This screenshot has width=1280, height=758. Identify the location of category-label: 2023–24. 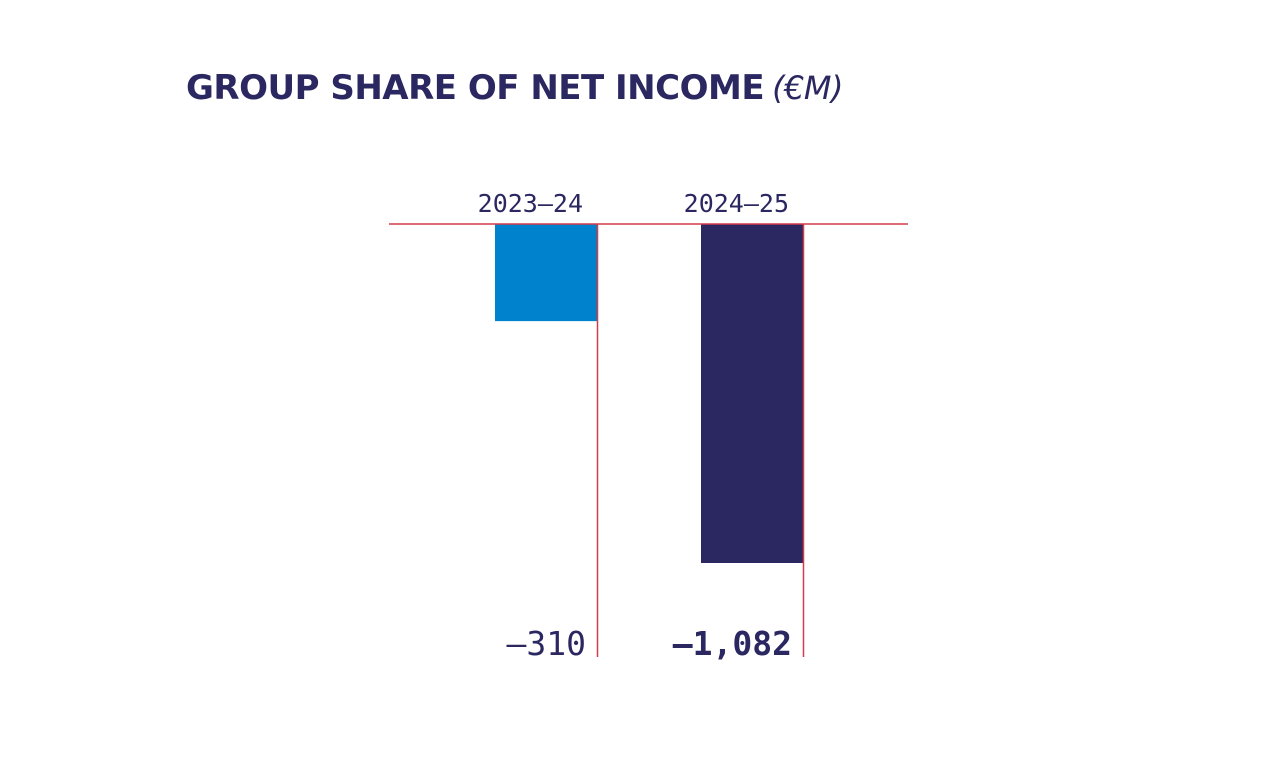
(530, 203).